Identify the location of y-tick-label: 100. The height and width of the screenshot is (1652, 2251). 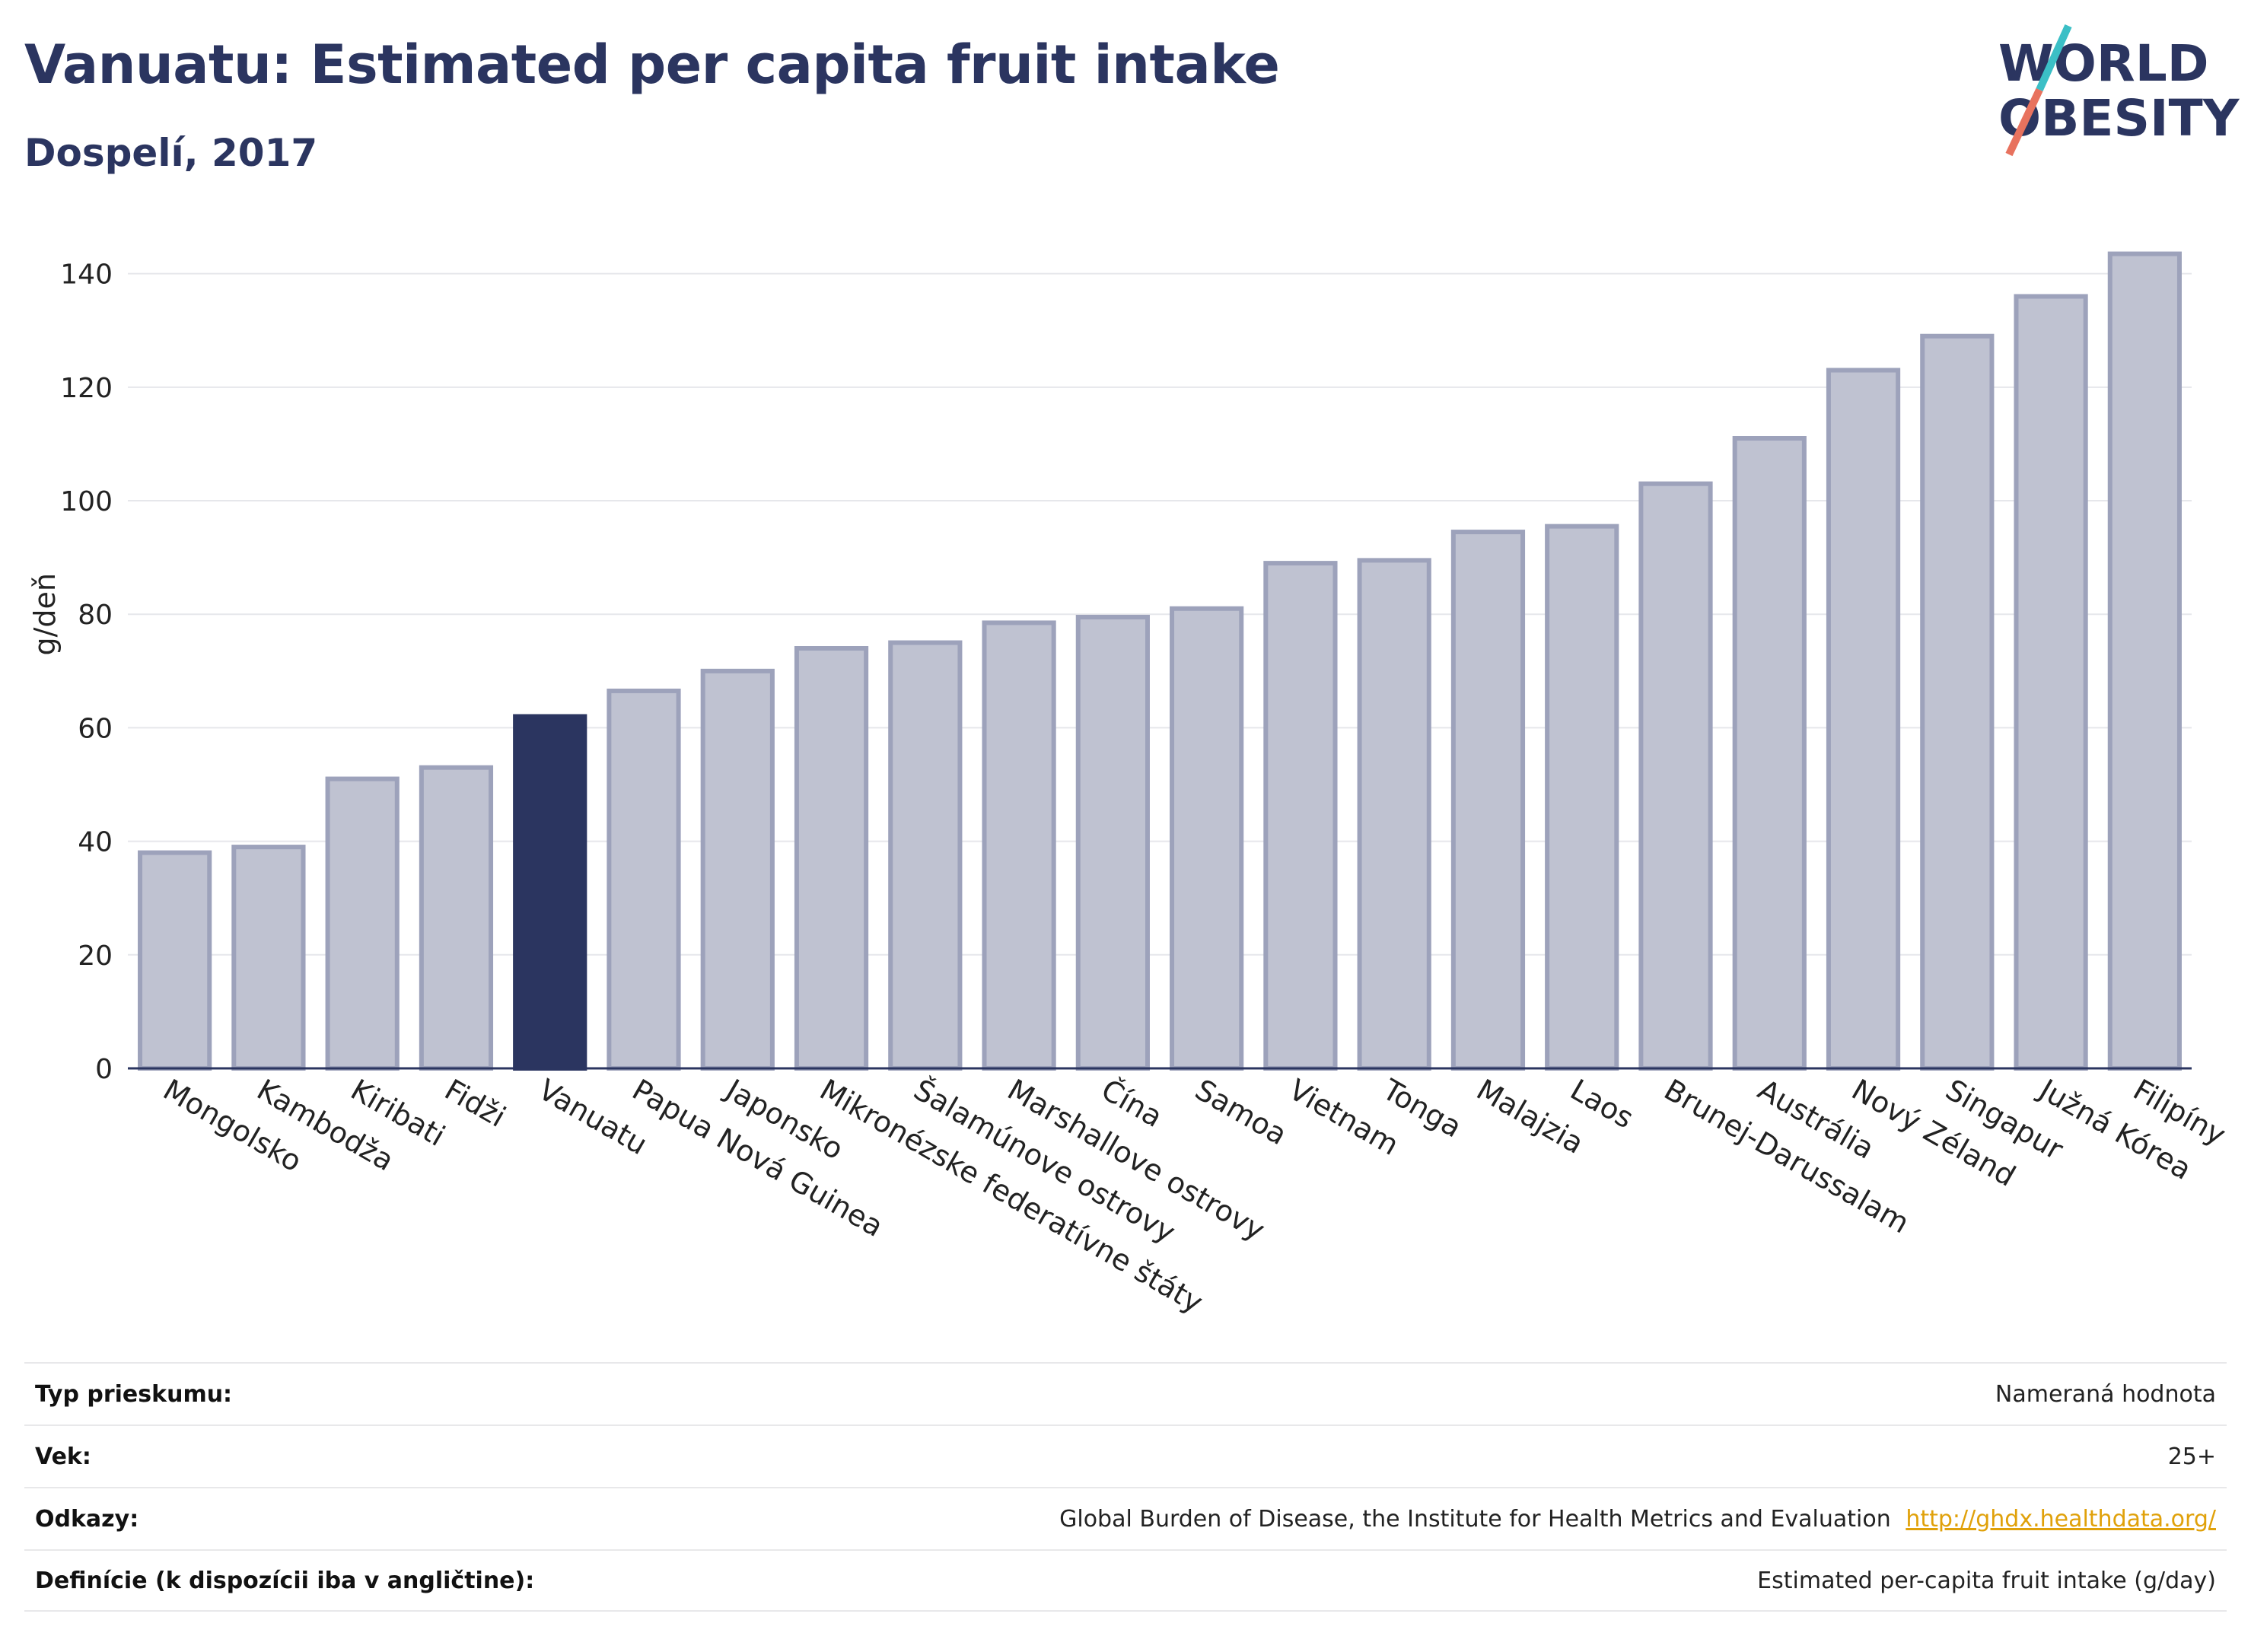
(86, 501).